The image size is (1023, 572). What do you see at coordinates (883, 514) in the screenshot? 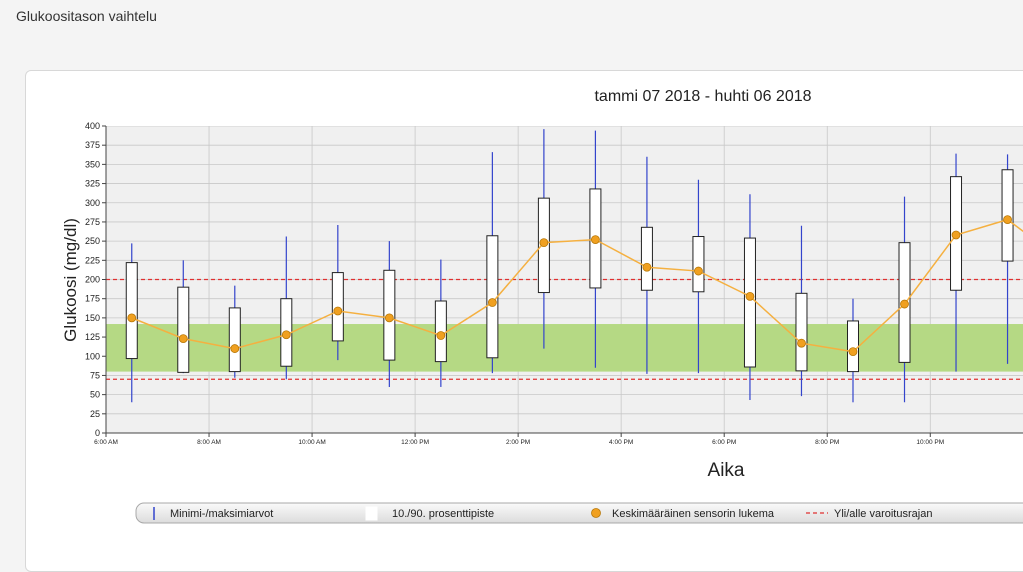
I see `legend-threshold-label: Yli/alle varoitusrajan` at bounding box center [883, 514].